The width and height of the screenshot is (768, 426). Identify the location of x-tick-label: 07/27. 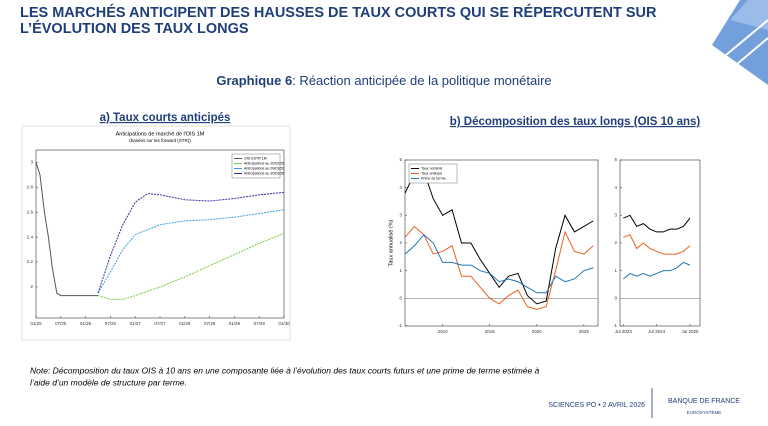
(160, 323).